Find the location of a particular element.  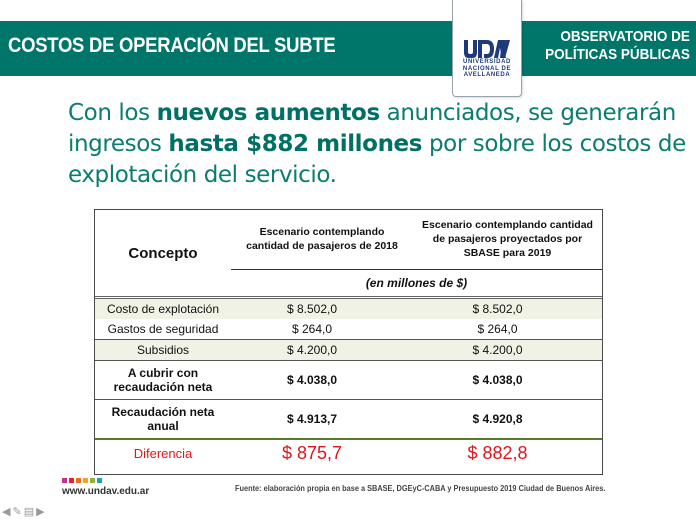

row-concepto: Recaudación neta anual is located at coordinates (163, 419).